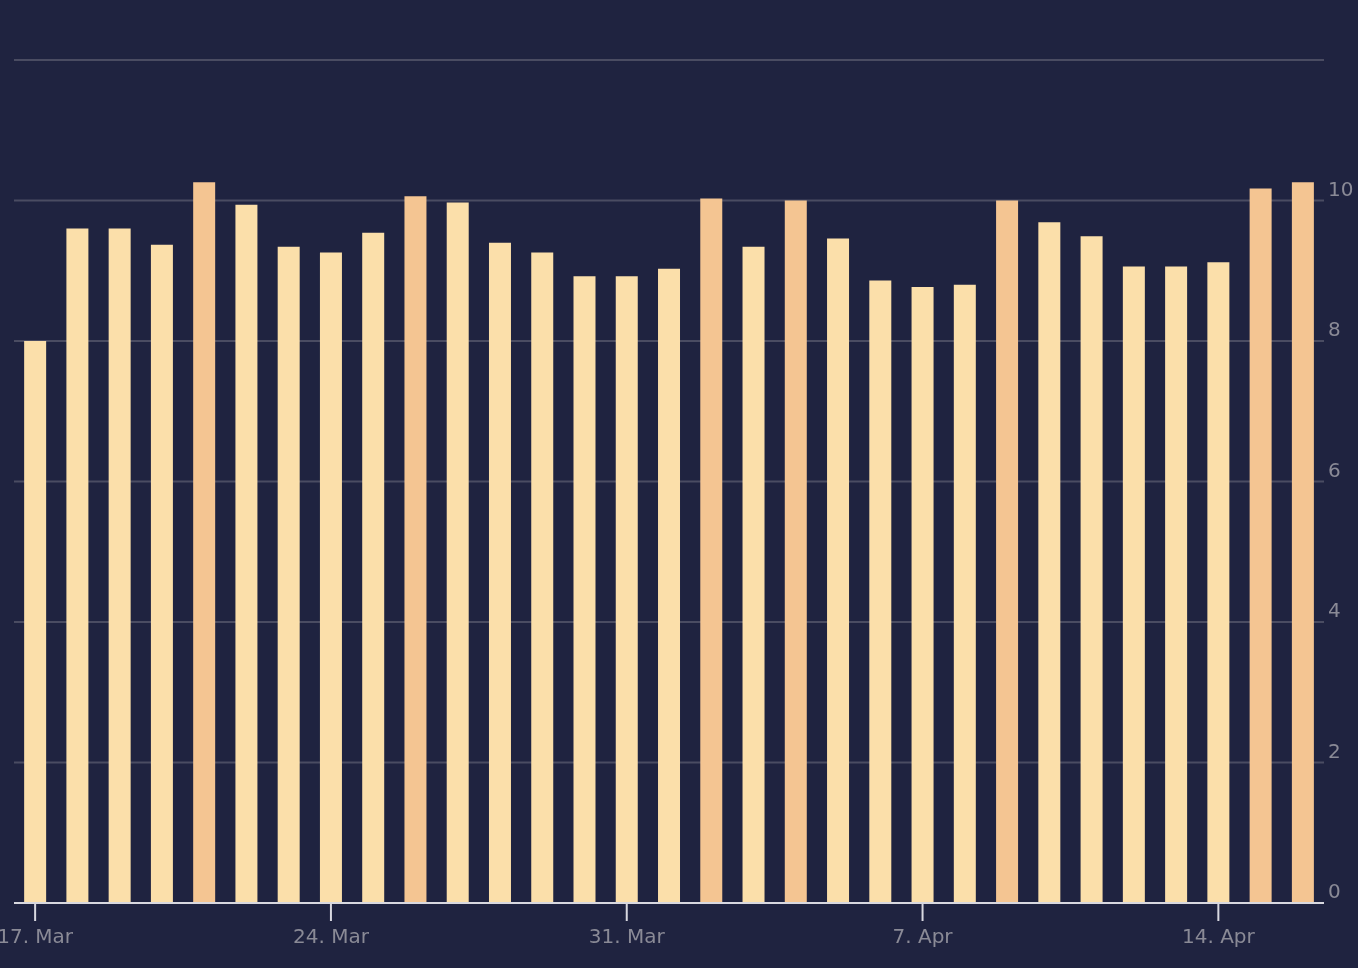 The image size is (1358, 968). What do you see at coordinates (1341, 188) in the screenshot?
I see `y-tick-label: 10` at bounding box center [1341, 188].